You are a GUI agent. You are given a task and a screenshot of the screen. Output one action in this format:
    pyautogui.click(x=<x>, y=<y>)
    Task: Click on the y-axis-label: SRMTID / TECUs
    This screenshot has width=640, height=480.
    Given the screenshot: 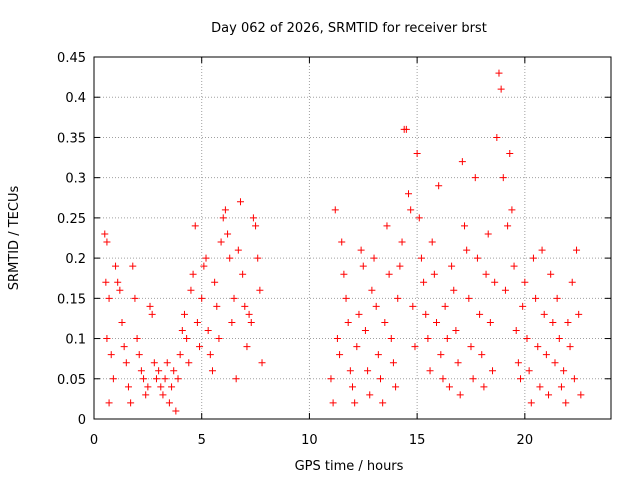 What is the action you would take?
    pyautogui.click(x=14, y=238)
    